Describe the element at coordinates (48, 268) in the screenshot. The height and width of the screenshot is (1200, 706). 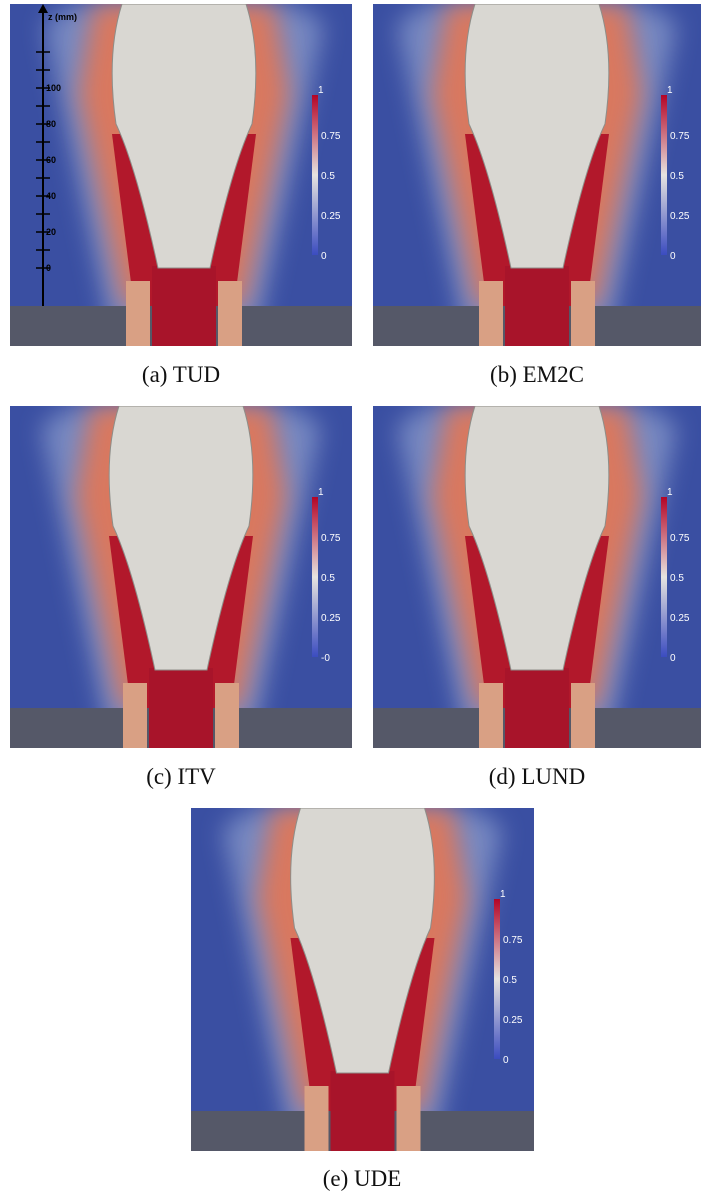
I see `z-tick-label: 0` at that location.